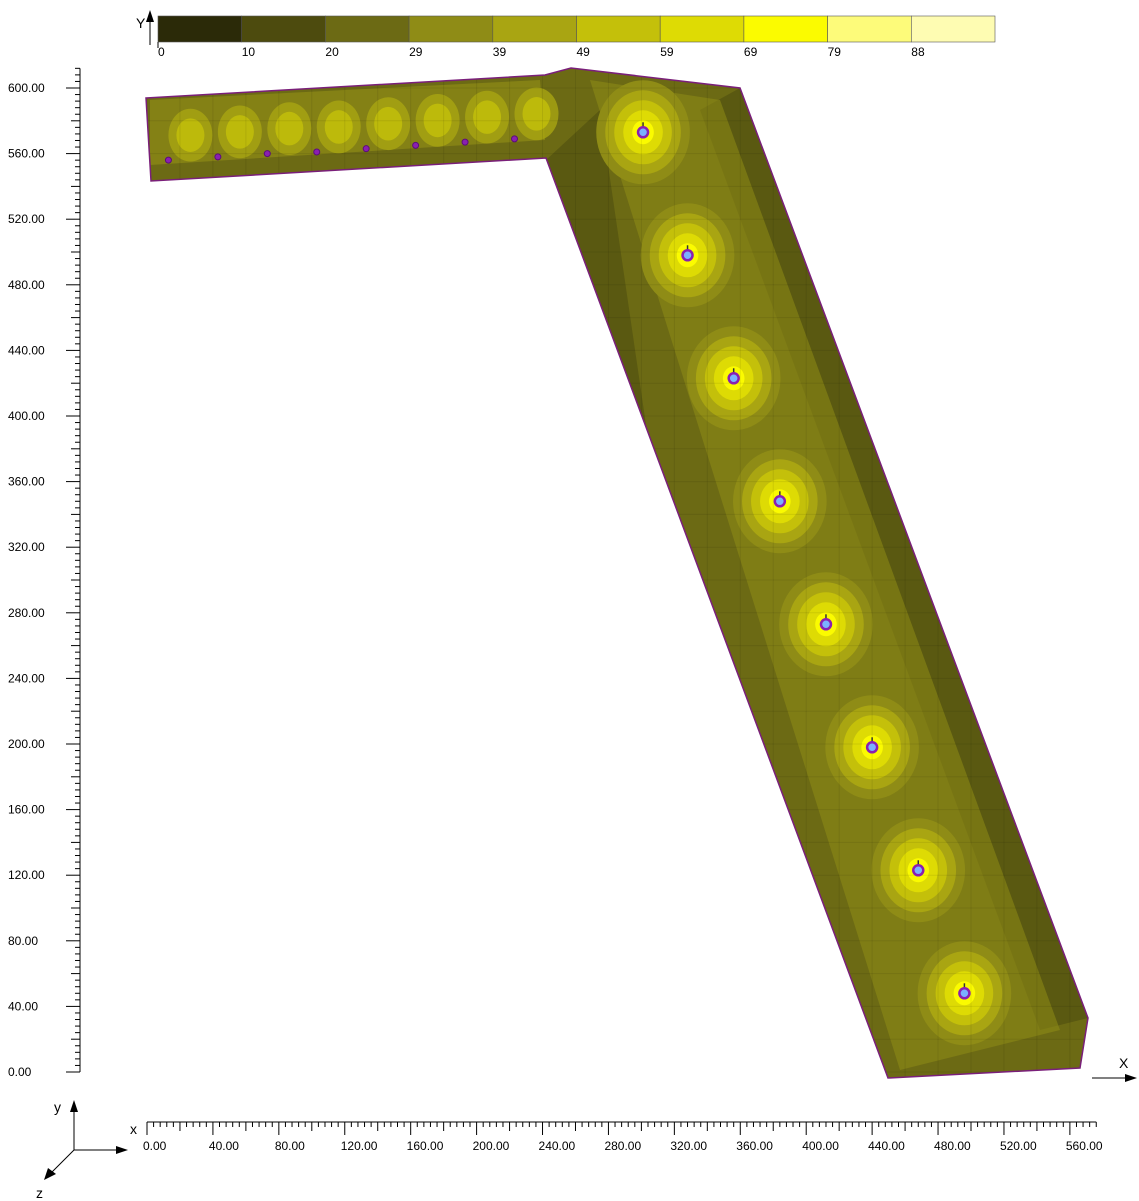  Describe the element at coordinates (886, 1146) in the screenshot. I see `x-tick-label: 440.00` at that location.